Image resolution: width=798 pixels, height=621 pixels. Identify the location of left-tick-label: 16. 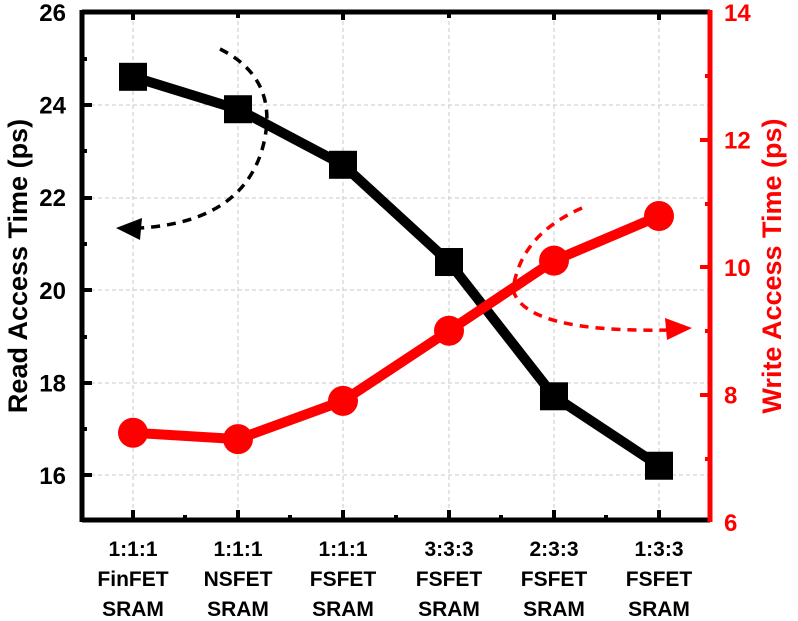
(52, 476).